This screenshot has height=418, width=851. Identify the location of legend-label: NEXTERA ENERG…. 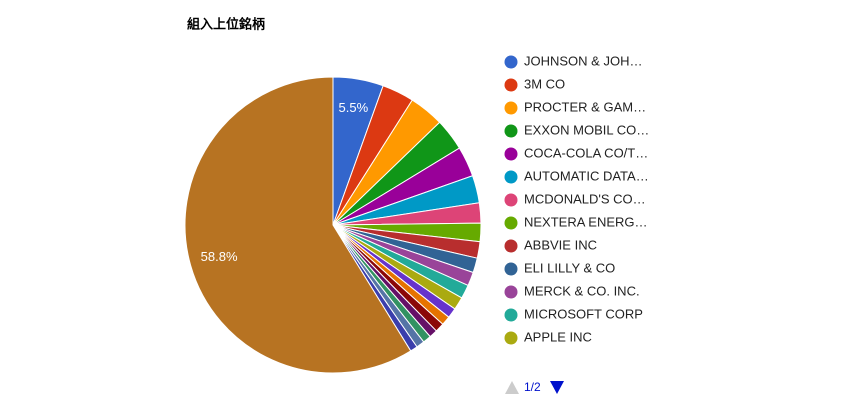
(586, 221).